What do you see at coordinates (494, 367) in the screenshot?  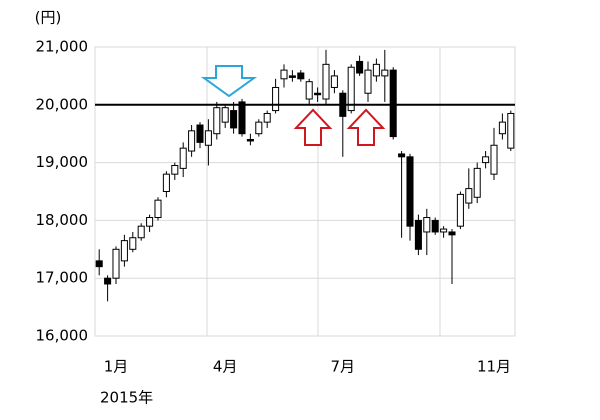 I see `x-tick-label: 11月` at bounding box center [494, 367].